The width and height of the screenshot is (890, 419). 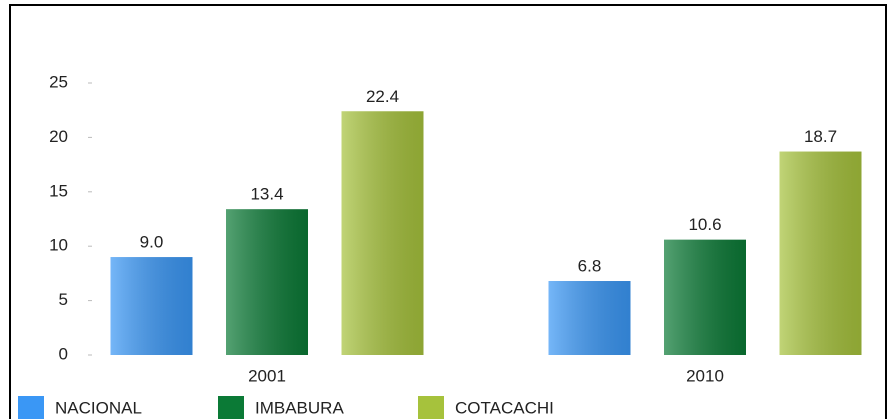 I want to click on y-tick-label: 15, so click(x=58, y=190).